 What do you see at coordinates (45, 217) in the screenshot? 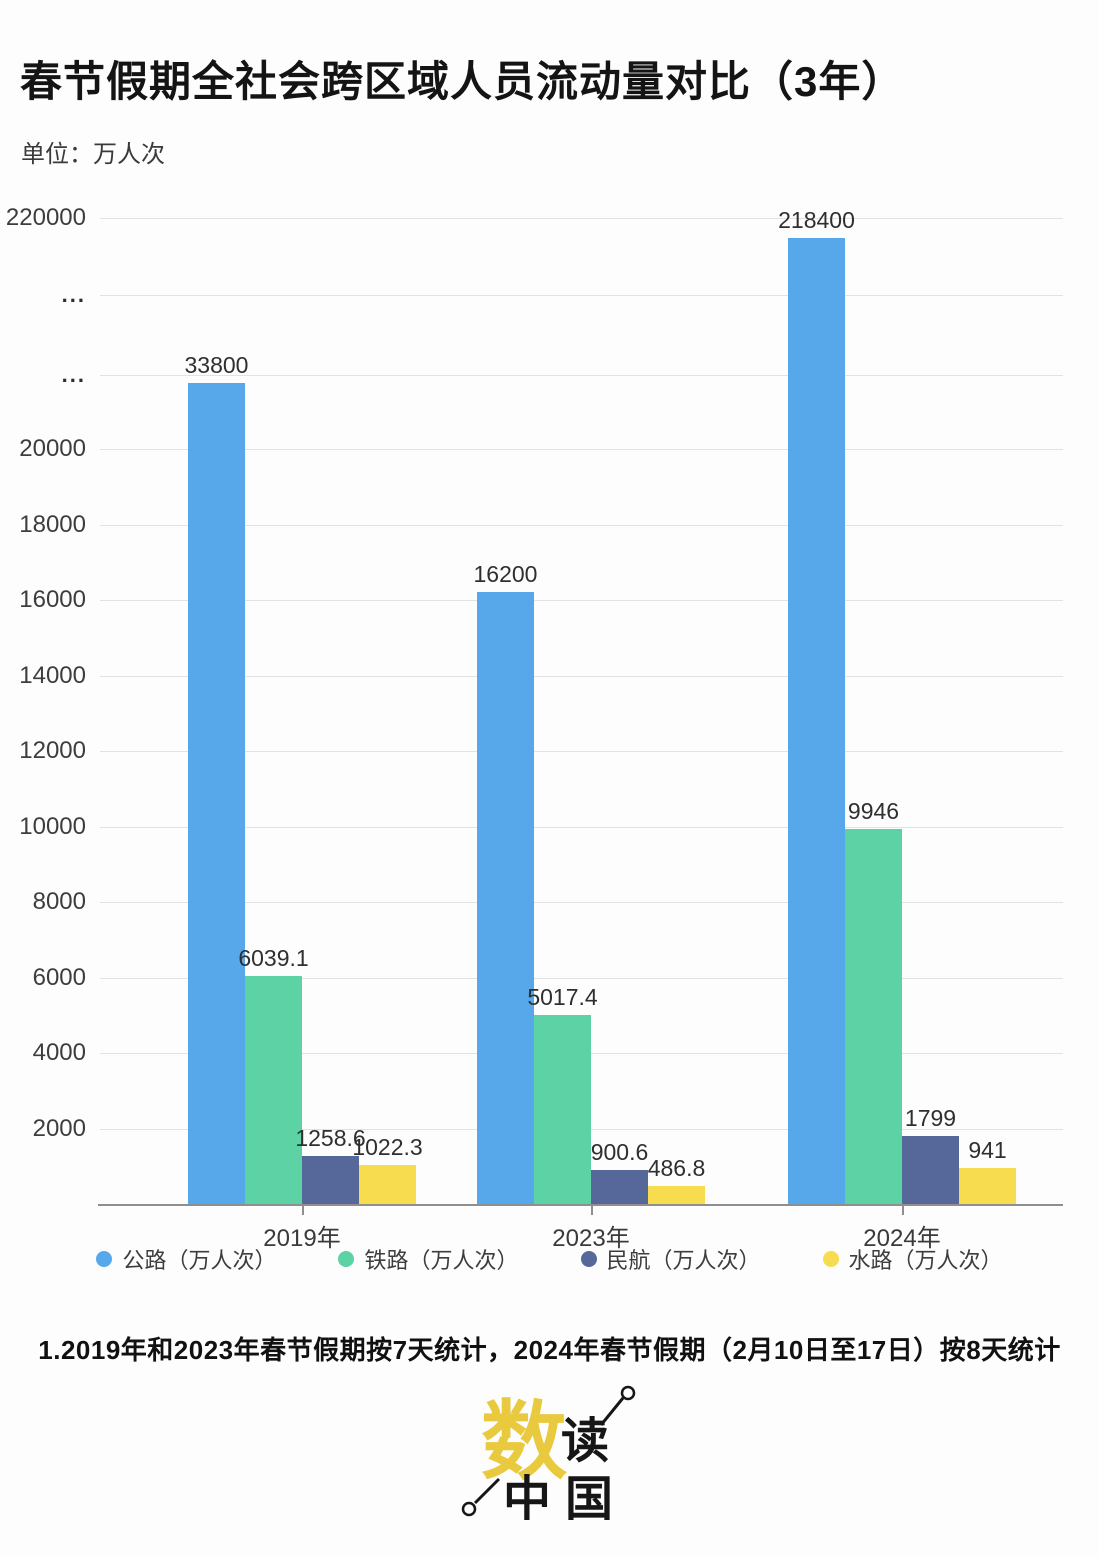
I see `y-axis-tick-label: 220000` at bounding box center [45, 217].